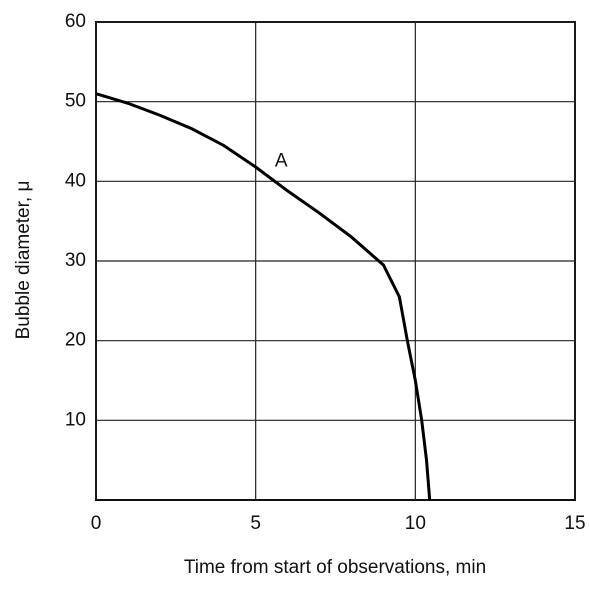  What do you see at coordinates (281, 160) in the screenshot?
I see `annotation: A` at bounding box center [281, 160].